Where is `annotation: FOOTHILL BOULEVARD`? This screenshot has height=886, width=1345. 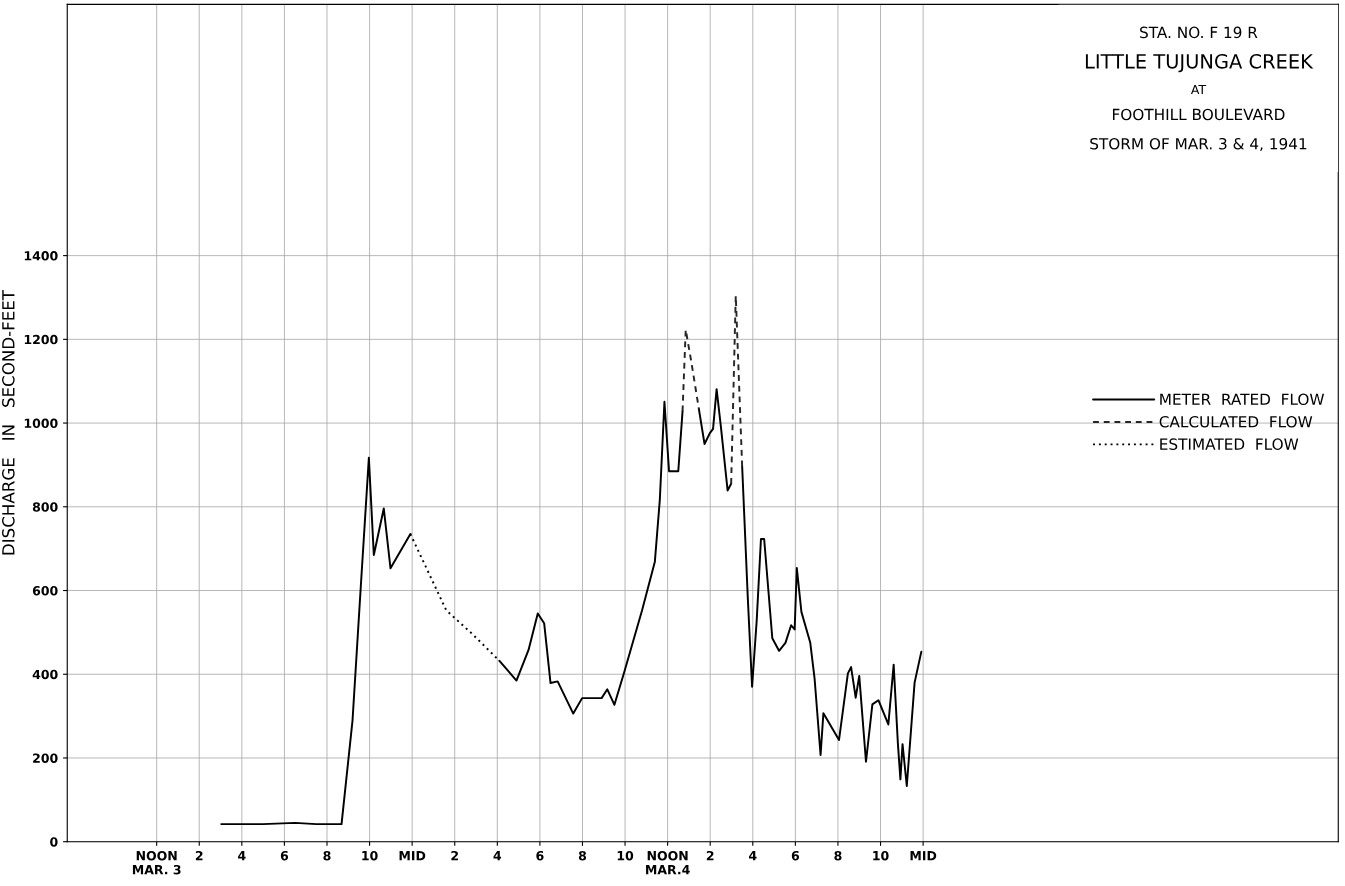
annotation: FOOTHILL BOULEVARD is located at coordinates (1198, 114).